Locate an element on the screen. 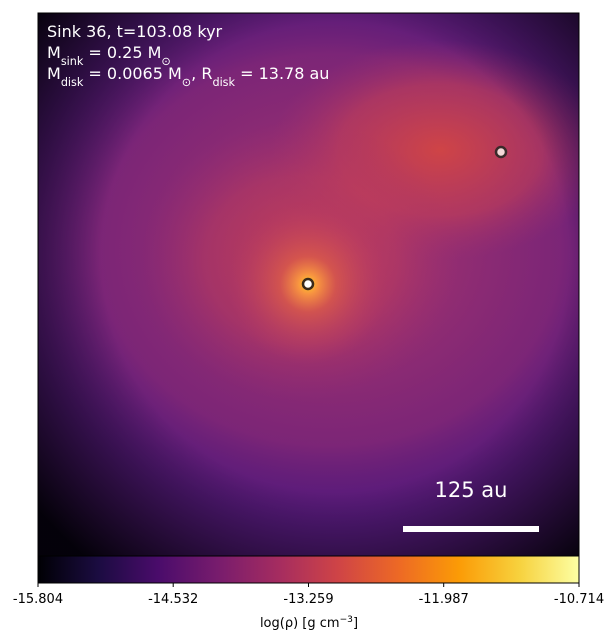  scale-bar-label: 125 au is located at coordinates (471, 490).